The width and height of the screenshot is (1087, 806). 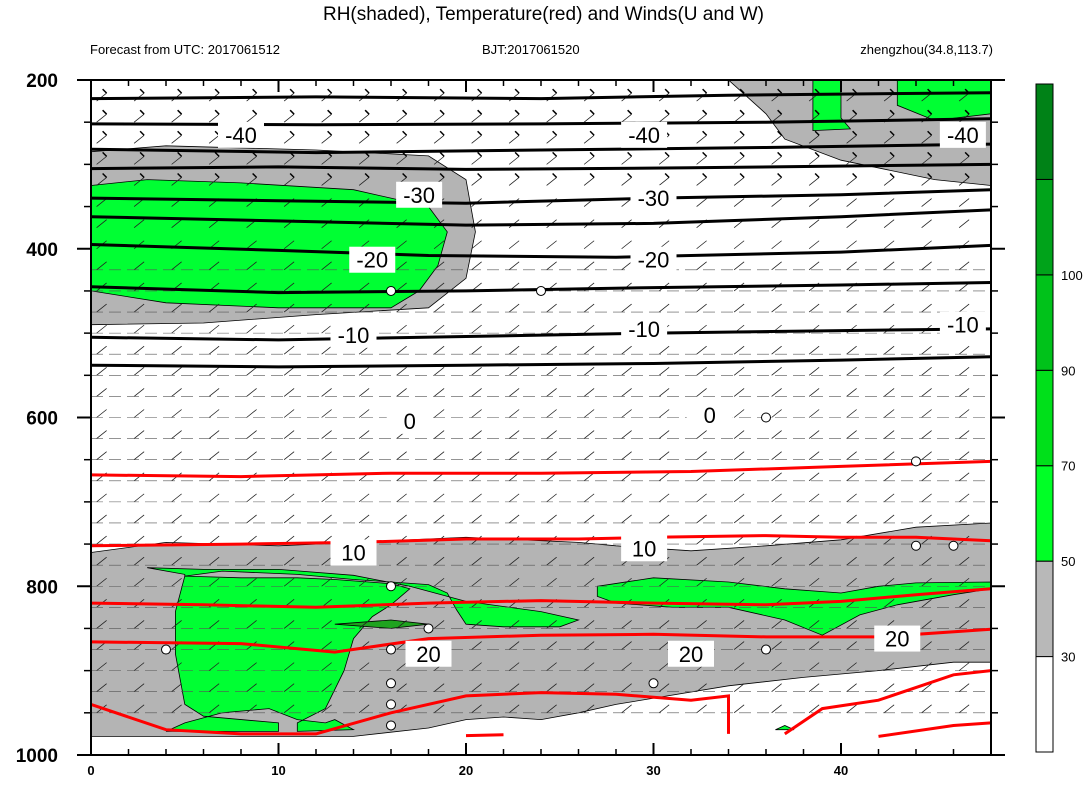 I want to click on colorbar-label: 100, so click(x=1072, y=275).